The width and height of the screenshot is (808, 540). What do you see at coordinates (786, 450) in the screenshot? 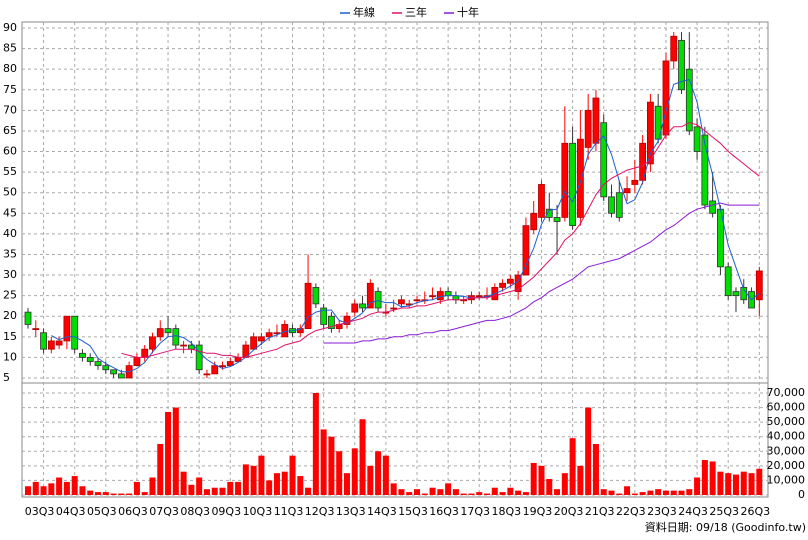
I see `y2-tick-label: 30,000` at bounding box center [786, 450].